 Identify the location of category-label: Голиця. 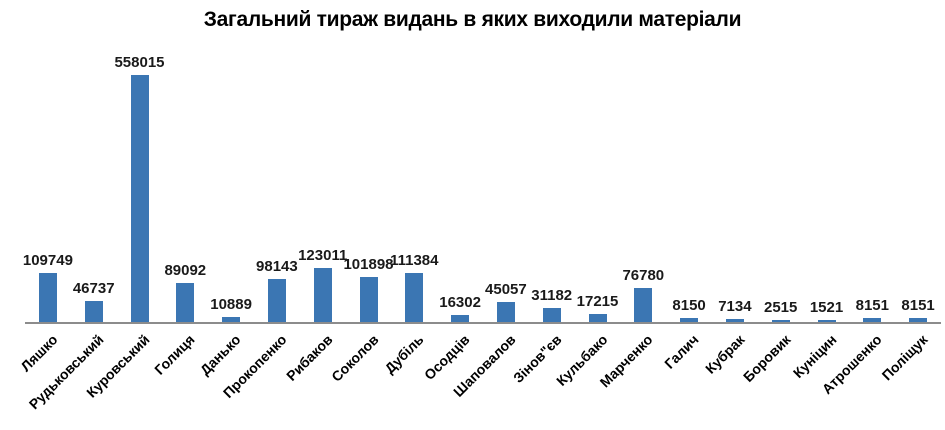
(174, 354).